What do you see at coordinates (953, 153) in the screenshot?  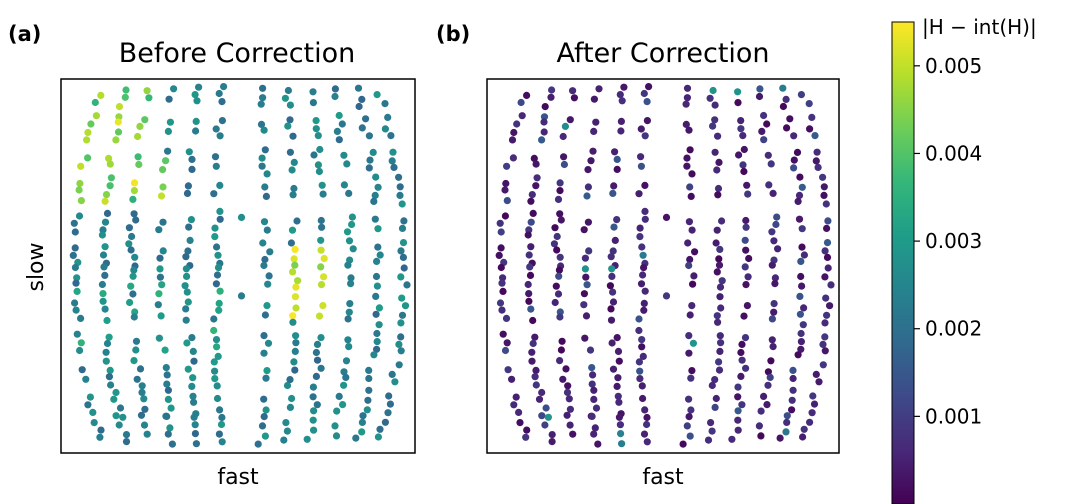 I see `colorbar-tick-label: 0.004` at bounding box center [953, 153].